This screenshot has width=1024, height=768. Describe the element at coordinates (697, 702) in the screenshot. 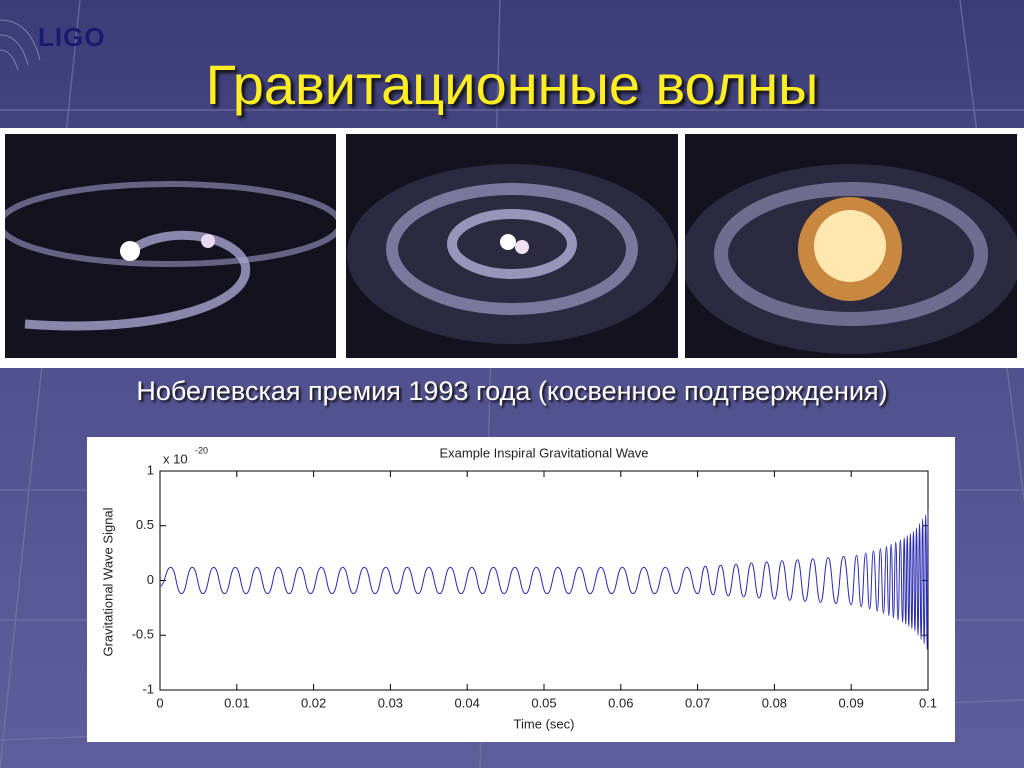

I see `x-tick-label: 0.07` at that location.